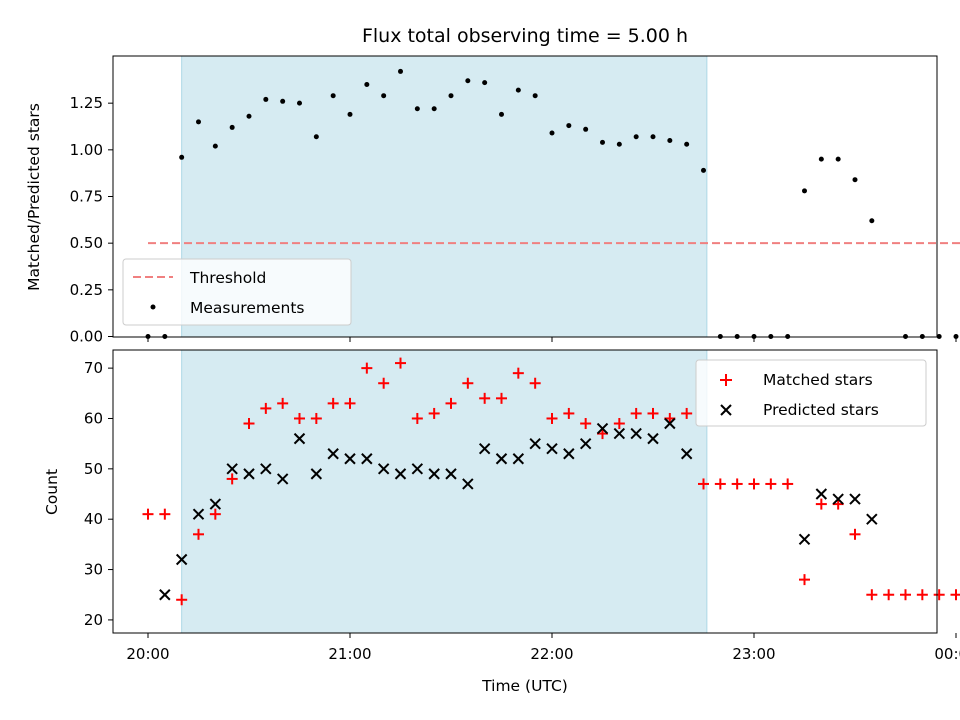 Image resolution: width=960 pixels, height=720 pixels. What do you see at coordinates (811, 393) in the screenshot?
I see `bottom-legend: Matched stars Predicted stars` at bounding box center [811, 393].